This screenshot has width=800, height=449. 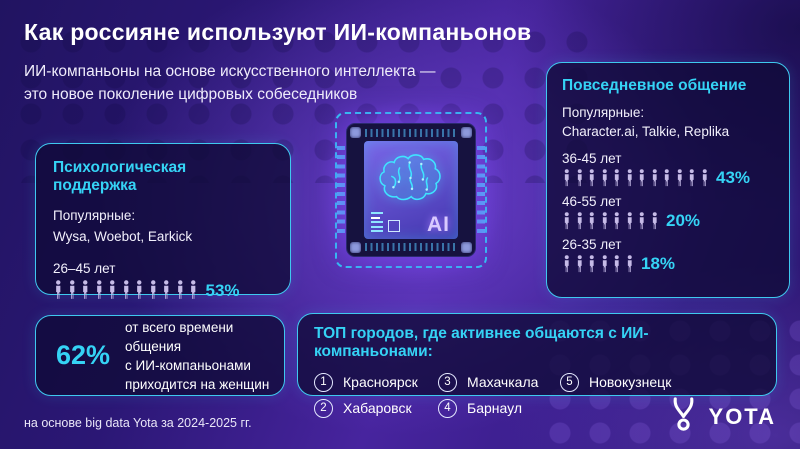 I want to click on chip-telemetry, so click(x=385, y=222).